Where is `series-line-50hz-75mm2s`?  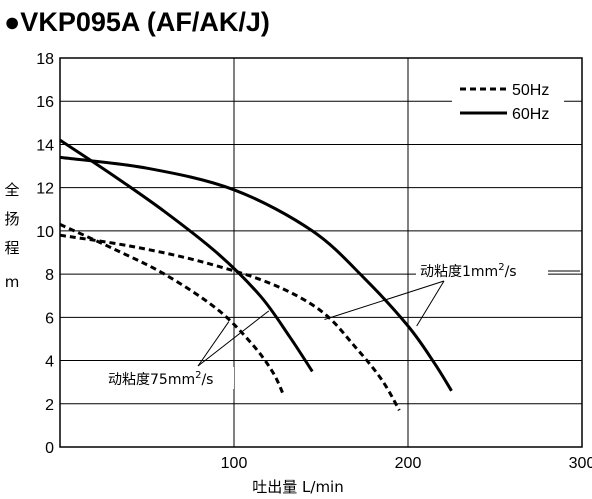 series-line-50hz-75mm2s is located at coordinates (172, 308).